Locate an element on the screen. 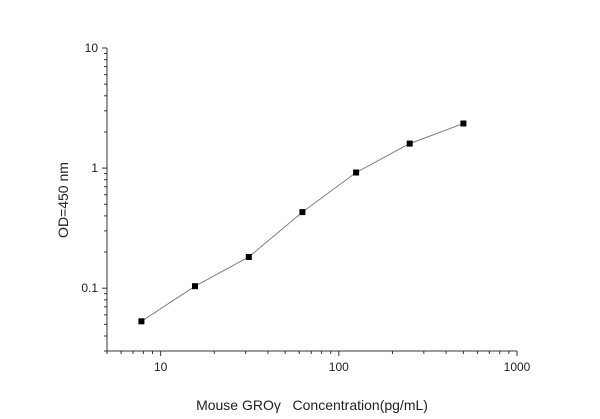  y-axis-title: OD=450 nm is located at coordinates (63, 200).